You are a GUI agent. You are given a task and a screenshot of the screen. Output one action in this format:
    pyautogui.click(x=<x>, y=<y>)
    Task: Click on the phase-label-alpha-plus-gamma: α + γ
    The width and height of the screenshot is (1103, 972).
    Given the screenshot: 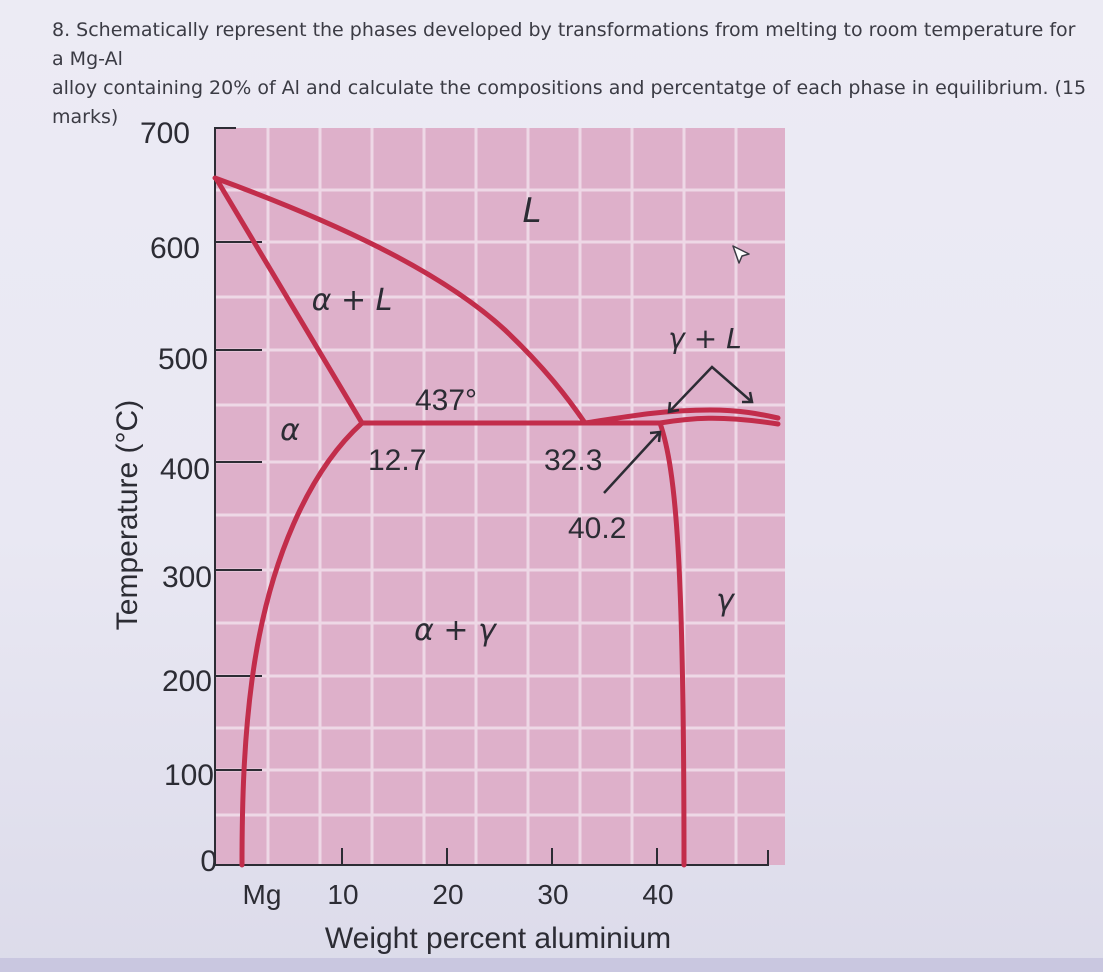 What is the action you would take?
    pyautogui.click(x=456, y=630)
    